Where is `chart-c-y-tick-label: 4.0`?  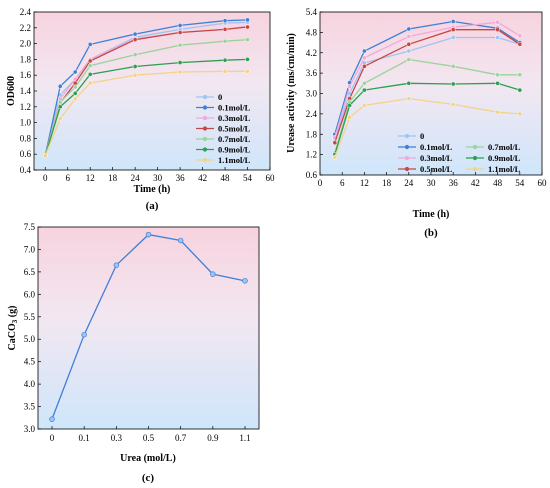
chart-c-y-tick-label: 4.0 is located at coordinates (30, 384).